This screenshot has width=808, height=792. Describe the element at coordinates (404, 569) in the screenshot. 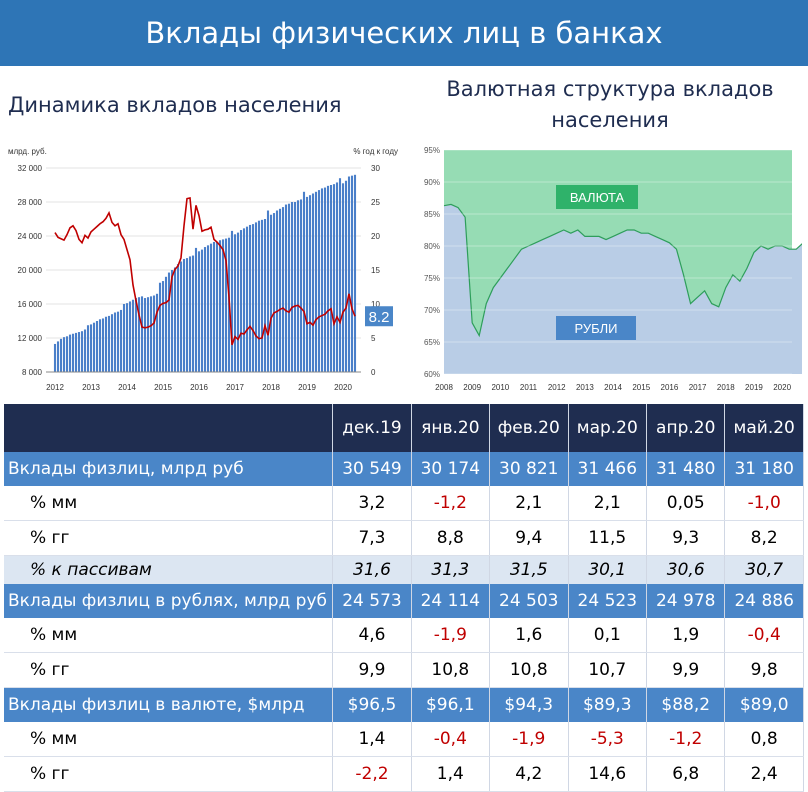

I see `table-row: % к пассивам 31,6 31,3 31,5 30,1 30,6 30,7` at that location.